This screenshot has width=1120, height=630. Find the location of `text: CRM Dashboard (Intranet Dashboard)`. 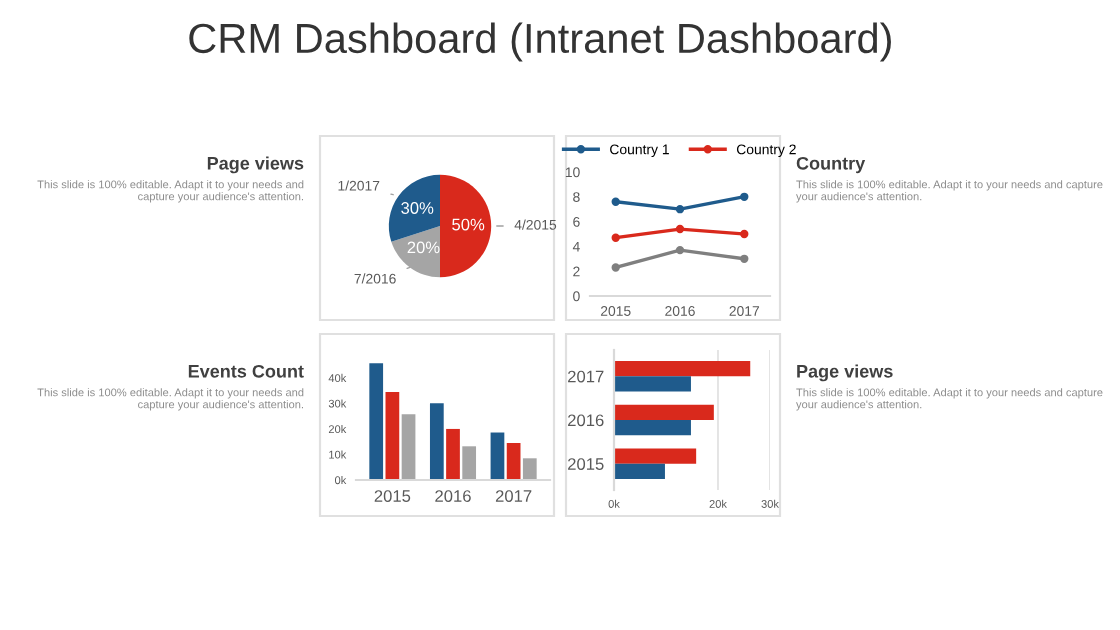

text: CRM Dashboard (Intranet Dashboard) is located at coordinates (540, 42).